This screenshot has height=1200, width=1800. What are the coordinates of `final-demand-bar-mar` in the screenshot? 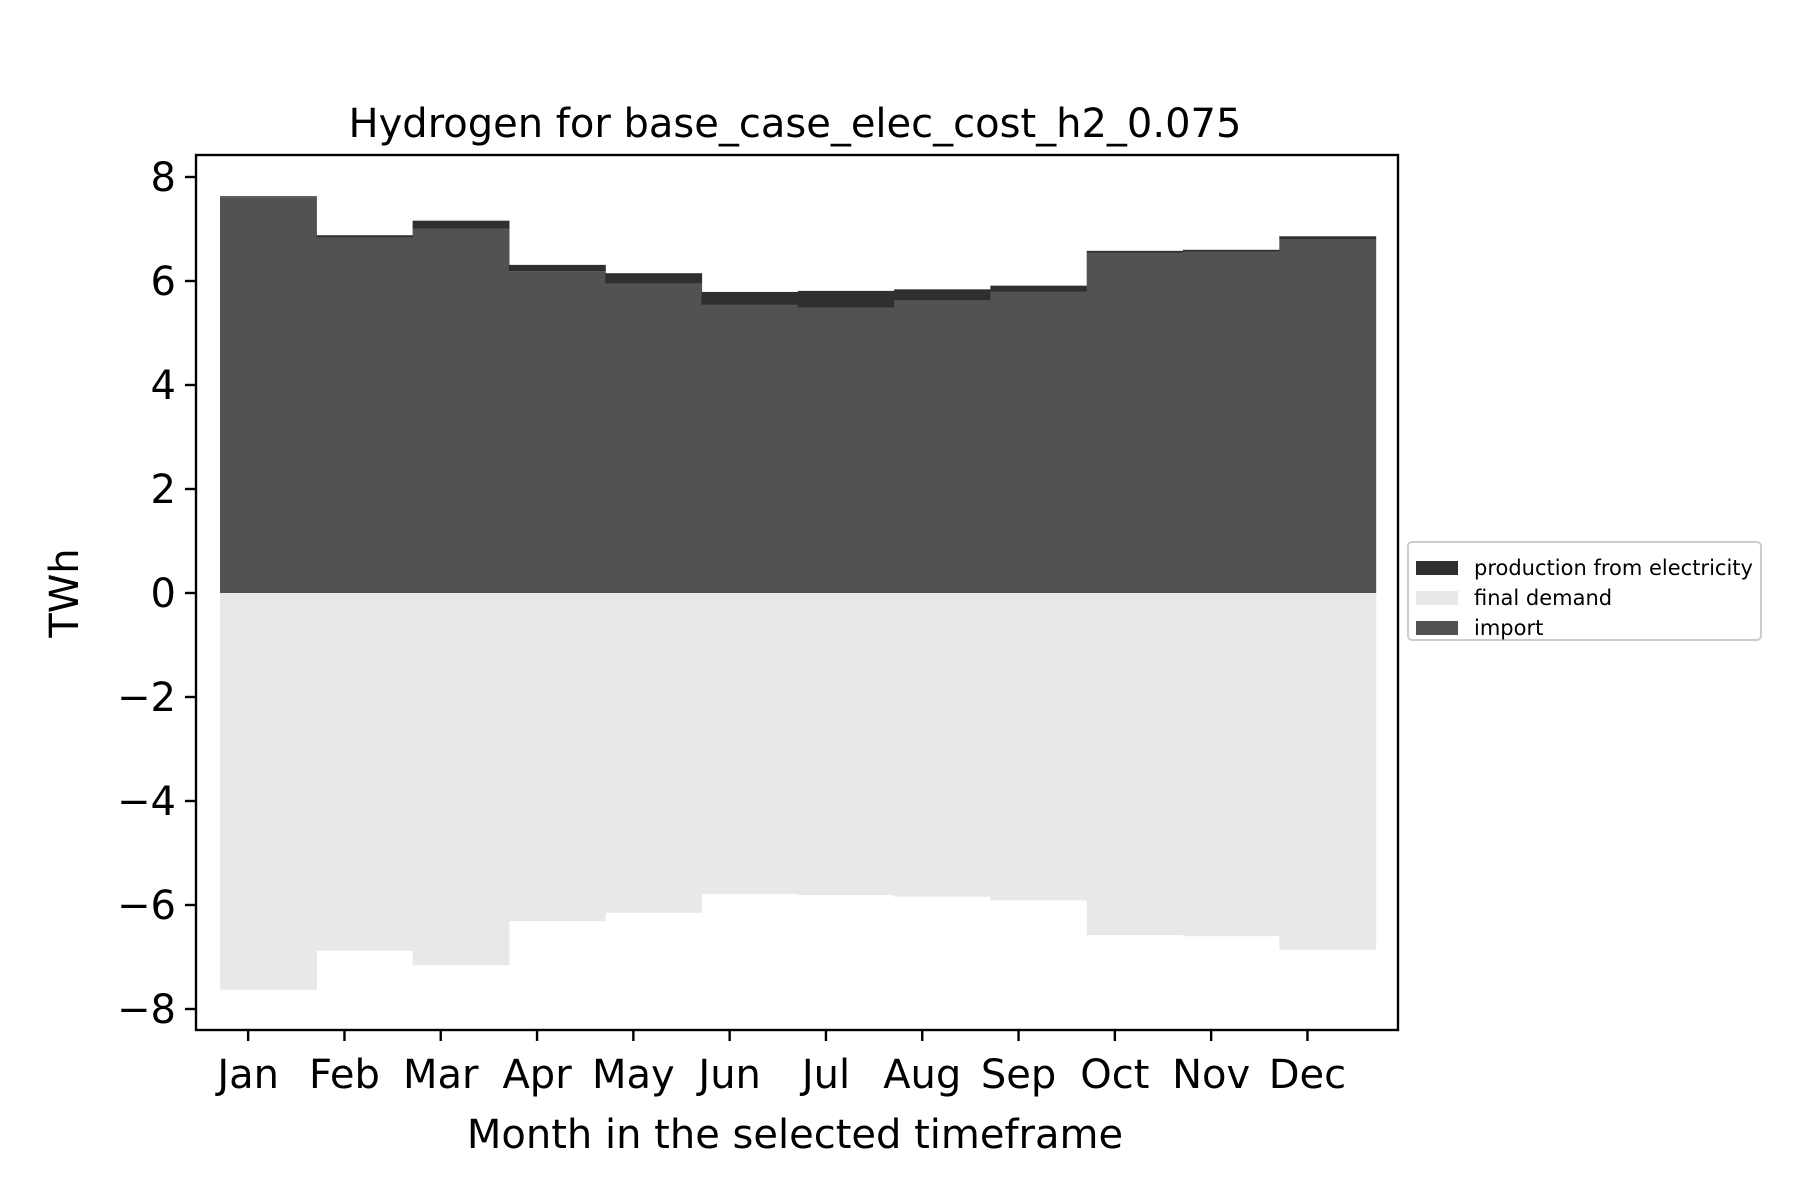 It's located at (461, 779).